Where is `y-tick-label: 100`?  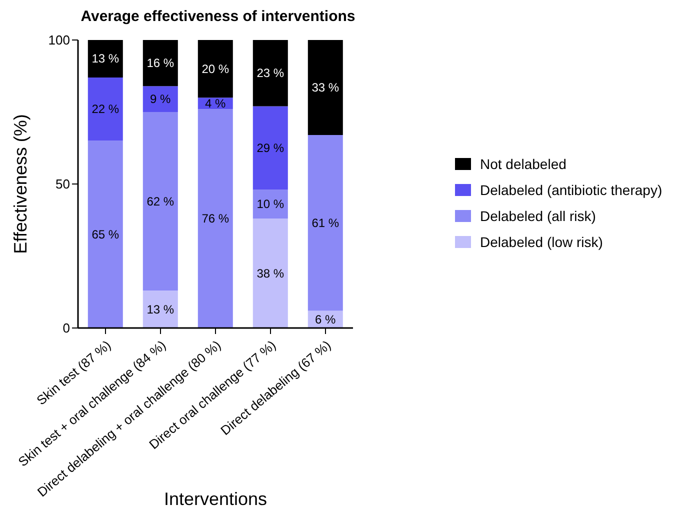
y-tick-label: 100 is located at coordinates (59, 40).